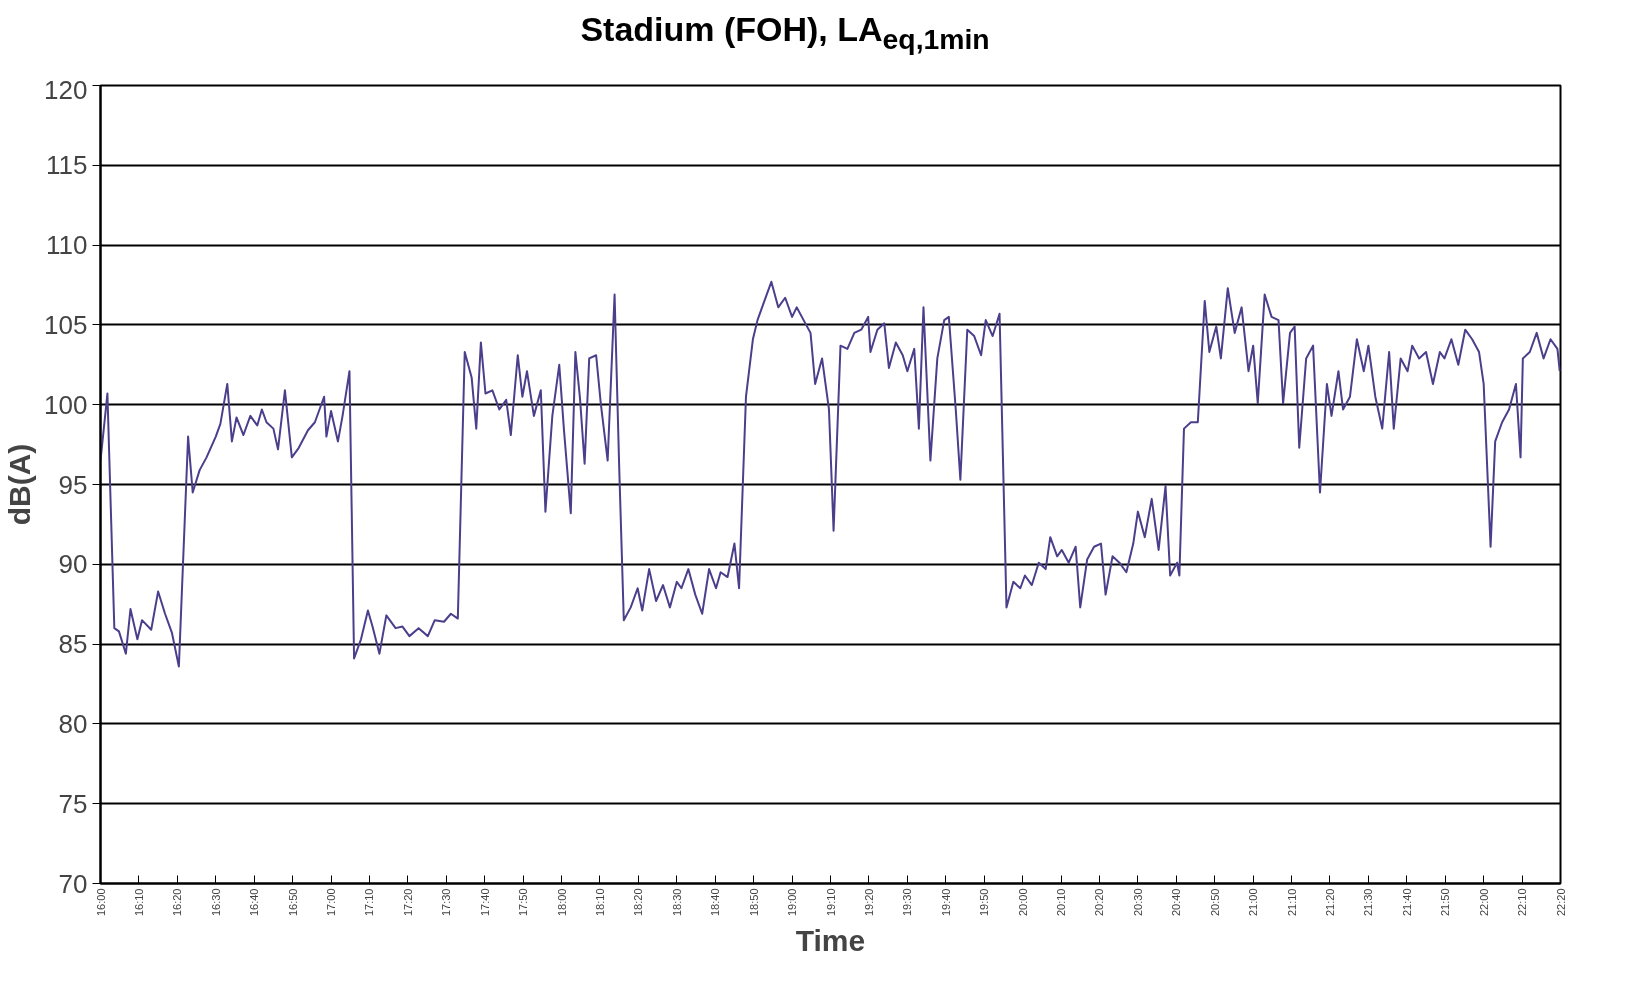  What do you see at coordinates (830, 902) in the screenshot?
I see `x-tick-label: 19:10` at bounding box center [830, 902].